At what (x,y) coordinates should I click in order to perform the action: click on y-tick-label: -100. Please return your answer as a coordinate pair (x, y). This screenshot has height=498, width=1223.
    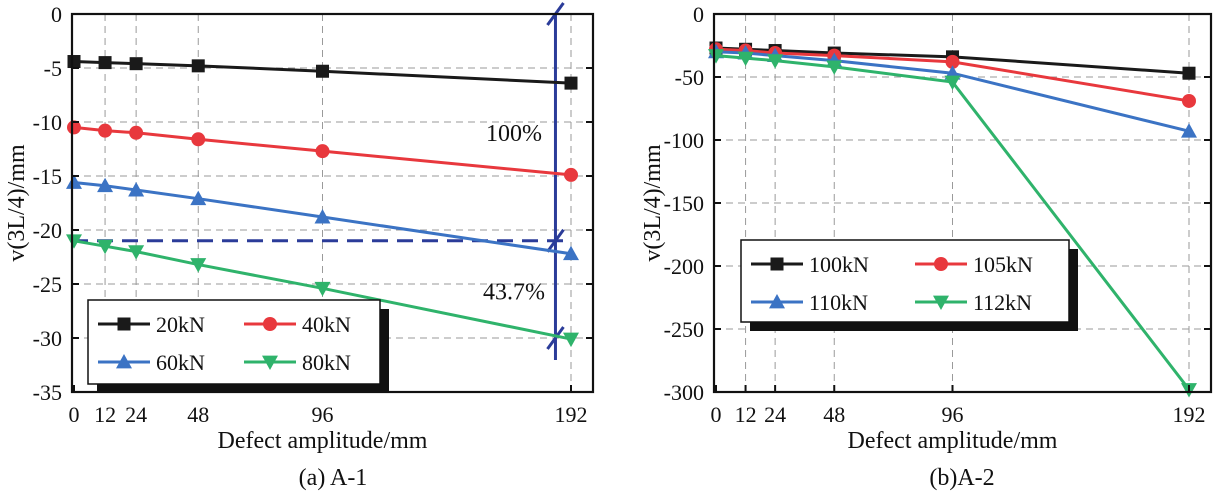
    Looking at the image, I should click on (684, 140).